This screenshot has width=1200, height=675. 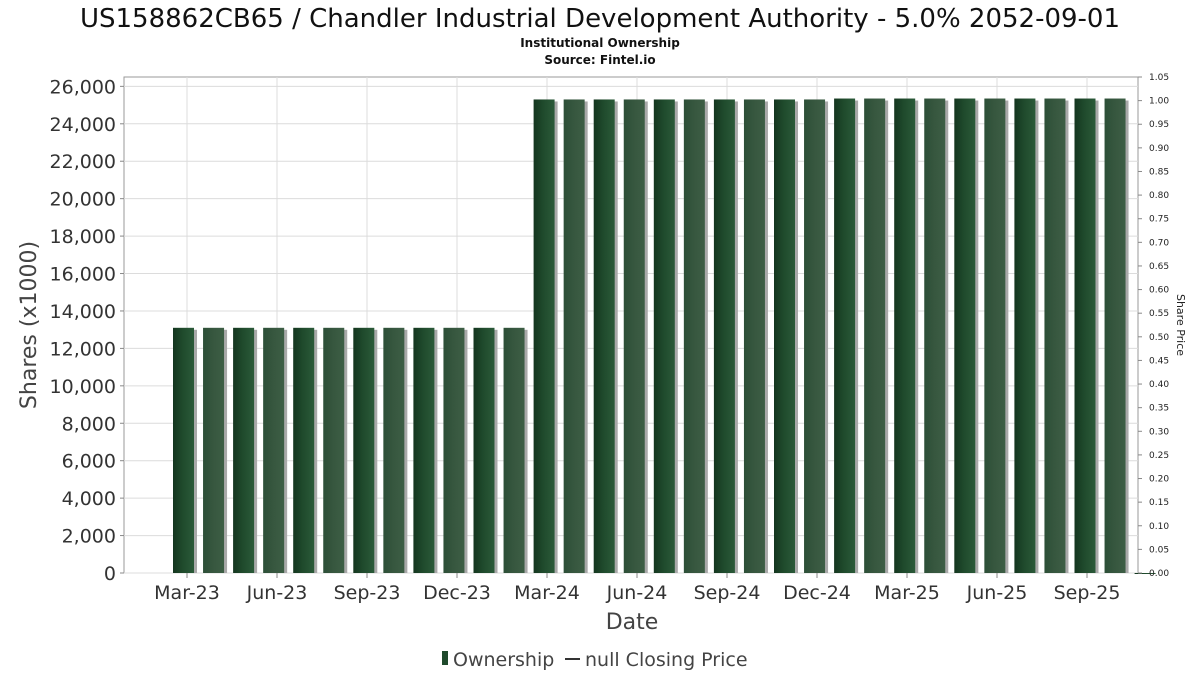 What do you see at coordinates (547, 593) in the screenshot?
I see `x-tick-label: Mar-24` at bounding box center [547, 593].